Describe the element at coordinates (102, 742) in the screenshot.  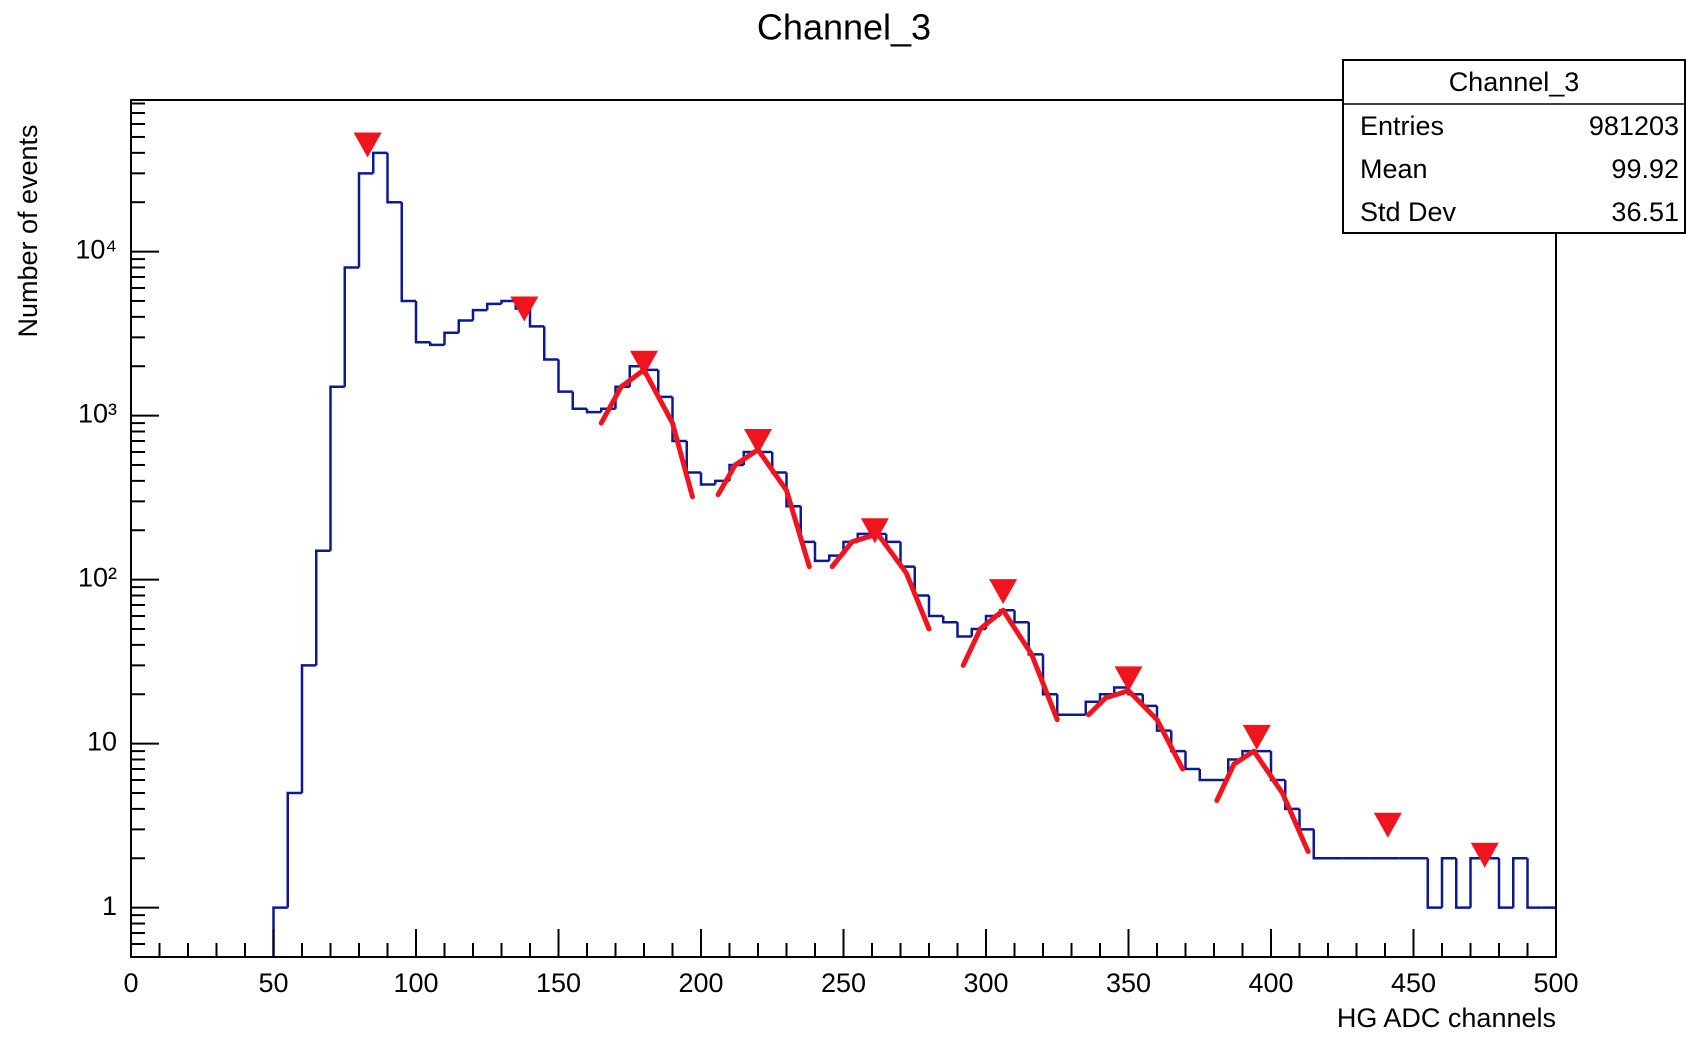
I see `y-tick-label: 10` at that location.